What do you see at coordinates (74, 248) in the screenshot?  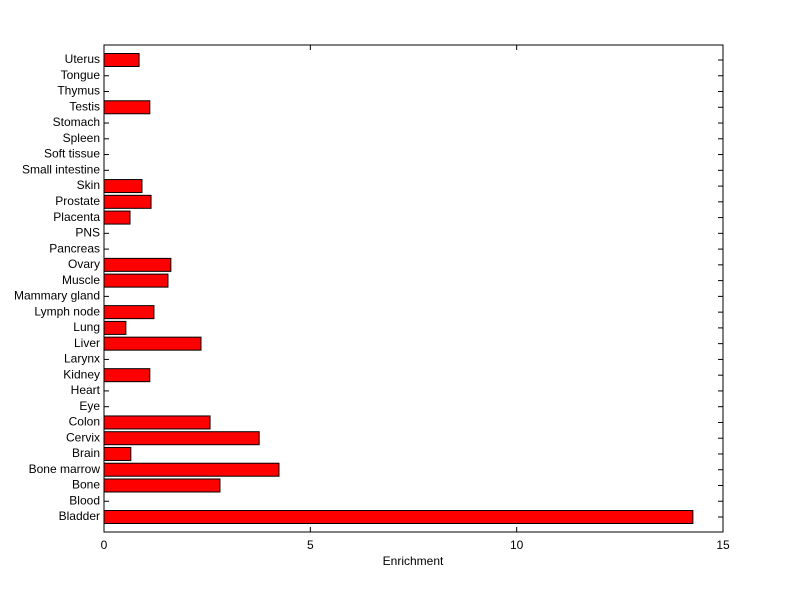 I see `y-tick-label: Pancreas` at bounding box center [74, 248].